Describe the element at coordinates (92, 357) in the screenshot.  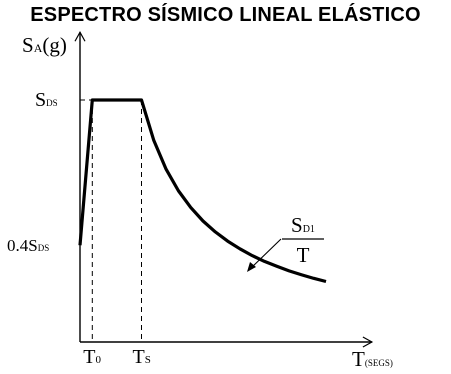
I see `x-tick-t0: T0` at that location.